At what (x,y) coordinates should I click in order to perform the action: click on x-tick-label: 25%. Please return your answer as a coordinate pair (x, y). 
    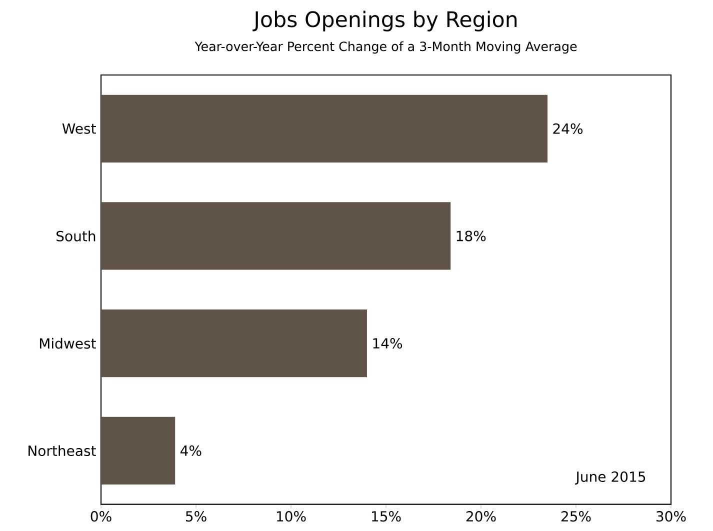
    Looking at the image, I should click on (576, 516).